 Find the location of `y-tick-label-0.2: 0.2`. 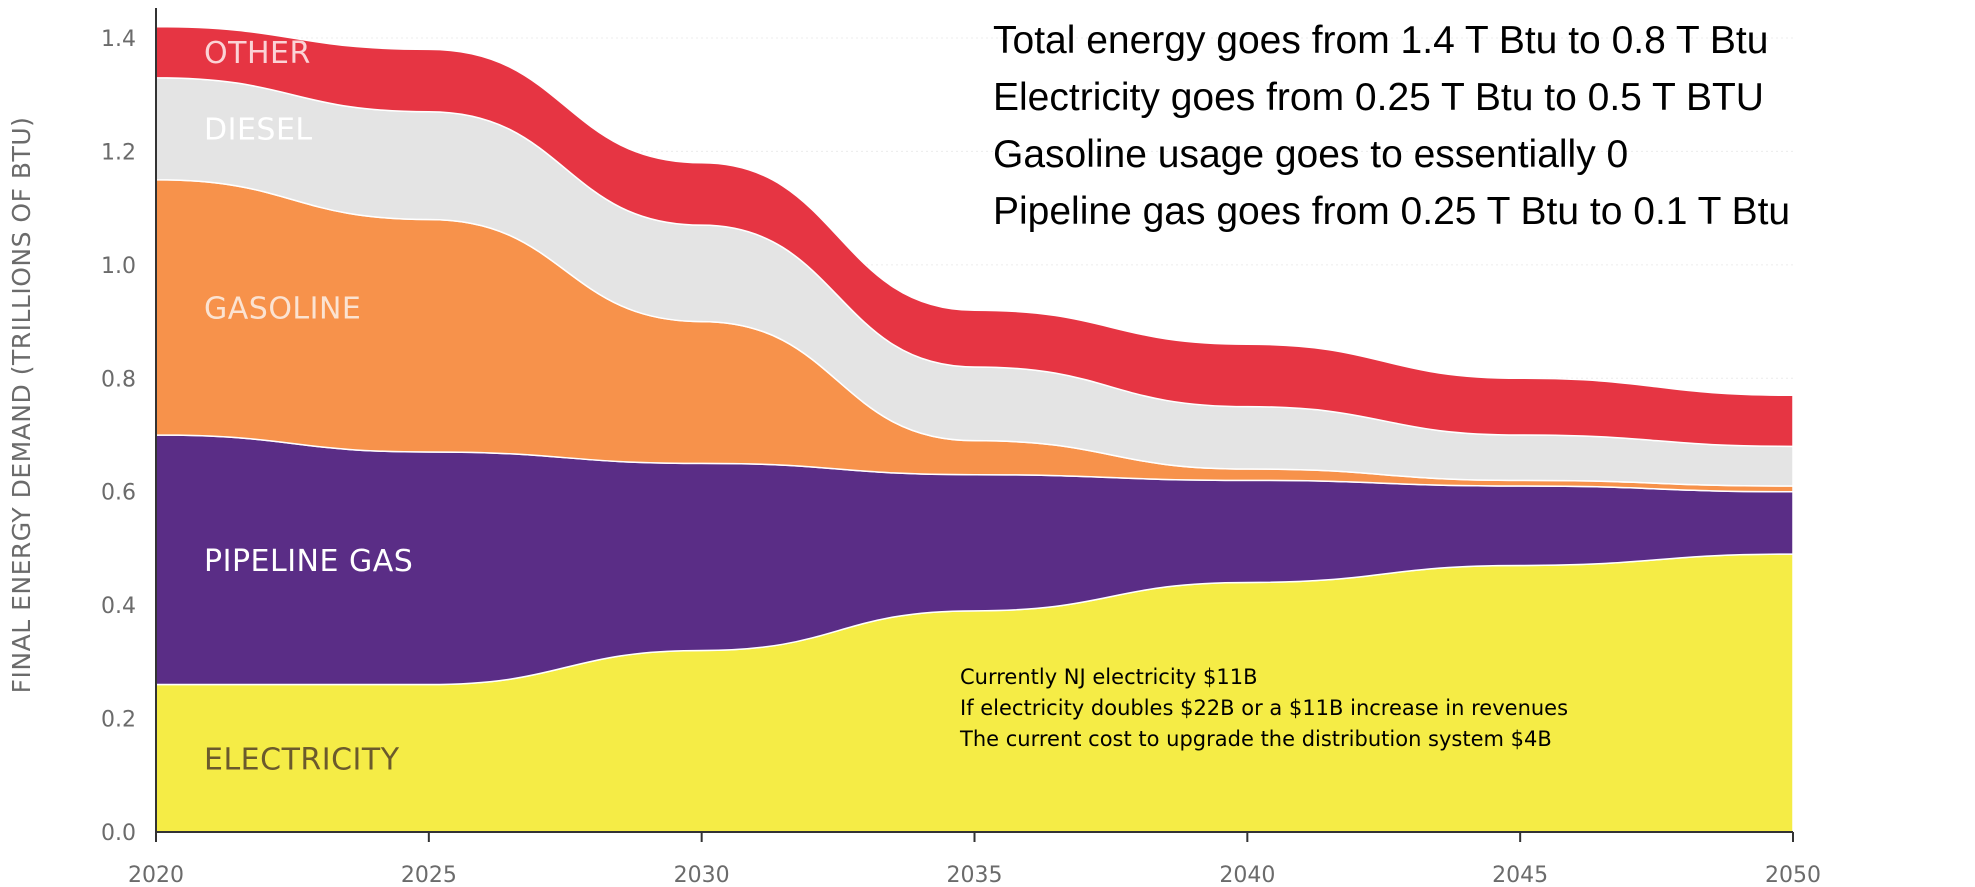

y-tick-label-0.2: 0.2 is located at coordinates (118, 720).